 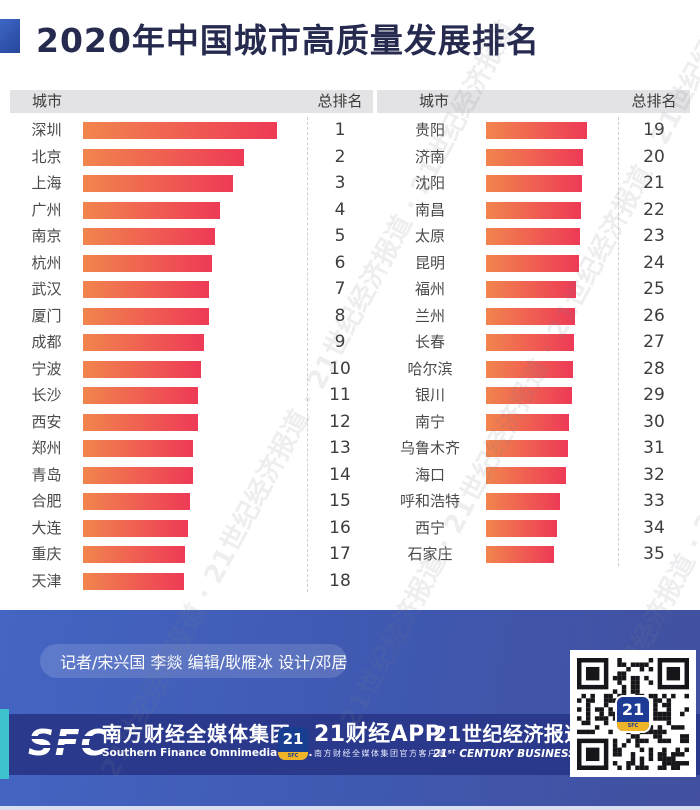 What do you see at coordinates (429, 289) in the screenshot?
I see `city-label: 福州` at bounding box center [429, 289].